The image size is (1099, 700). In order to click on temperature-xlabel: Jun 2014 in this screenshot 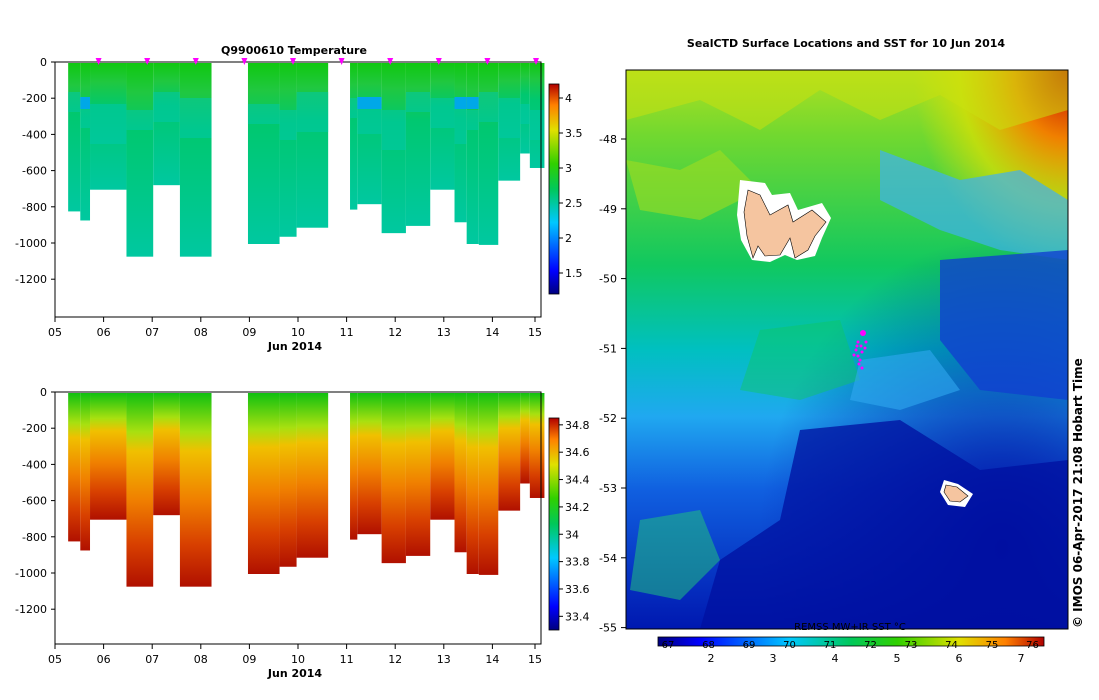, I will do `click(295, 346)`.